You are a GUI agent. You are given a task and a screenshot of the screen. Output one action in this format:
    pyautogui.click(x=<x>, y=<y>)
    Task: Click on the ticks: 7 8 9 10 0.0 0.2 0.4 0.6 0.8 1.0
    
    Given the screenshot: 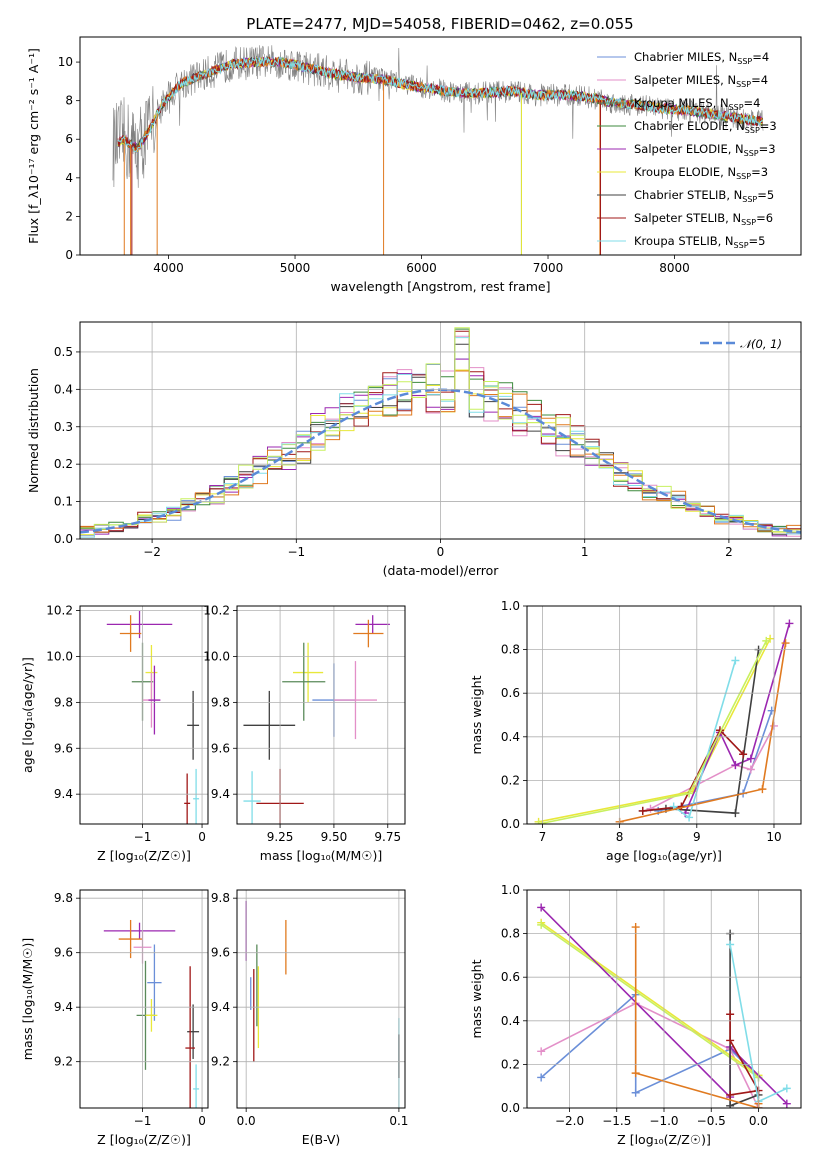 What is the action you would take?
    pyautogui.click(x=641, y=721)
    